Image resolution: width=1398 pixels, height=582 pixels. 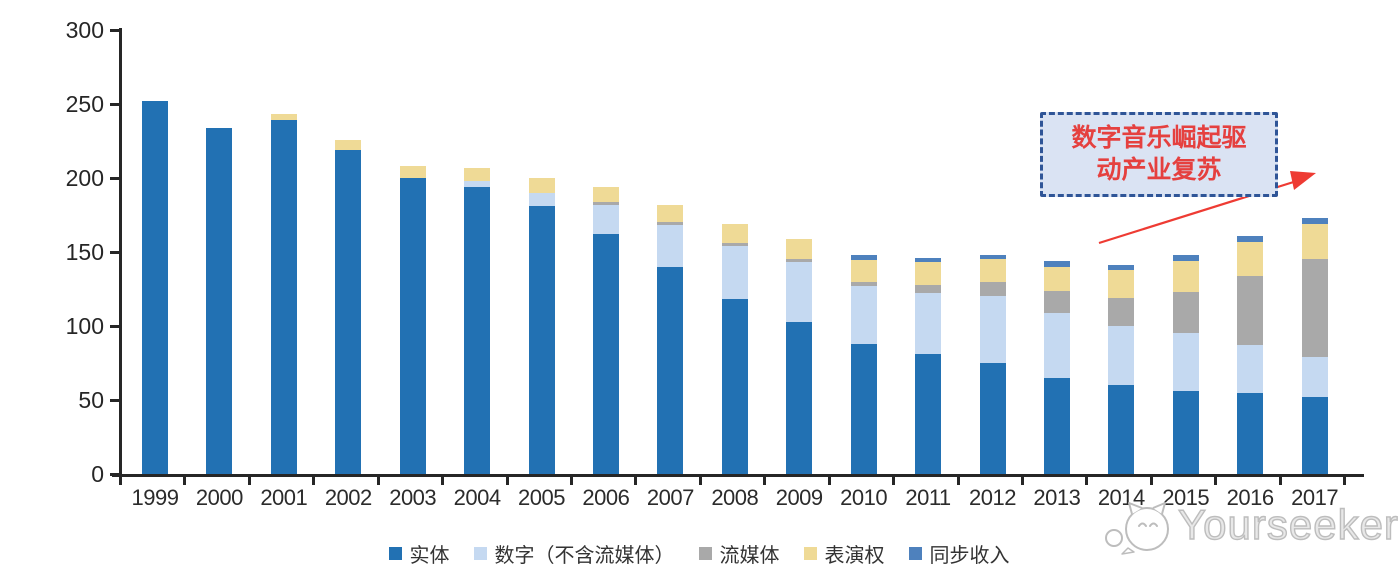 What do you see at coordinates (1250, 258) in the screenshot?
I see `bar-2016-segment-表演权` at bounding box center [1250, 258].